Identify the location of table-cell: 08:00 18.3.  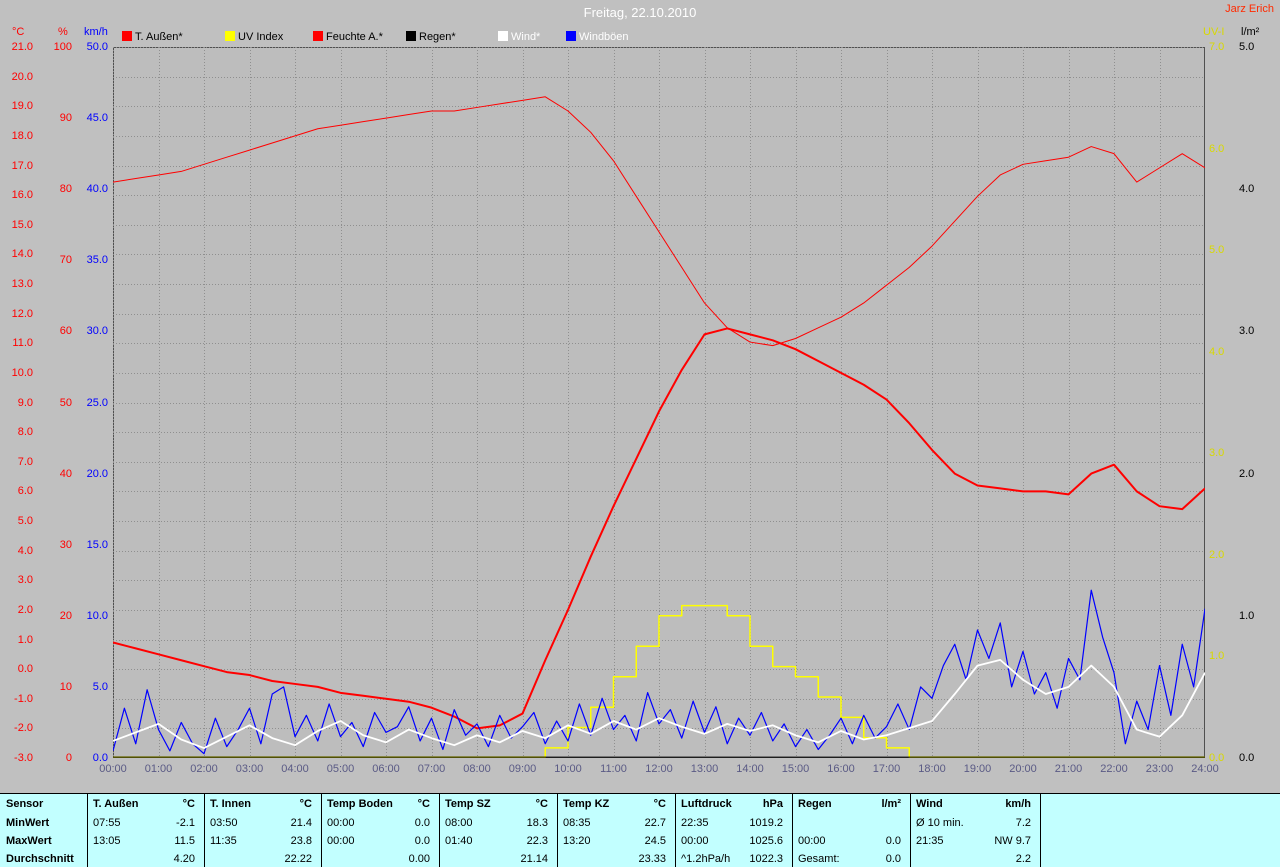
(499, 823).